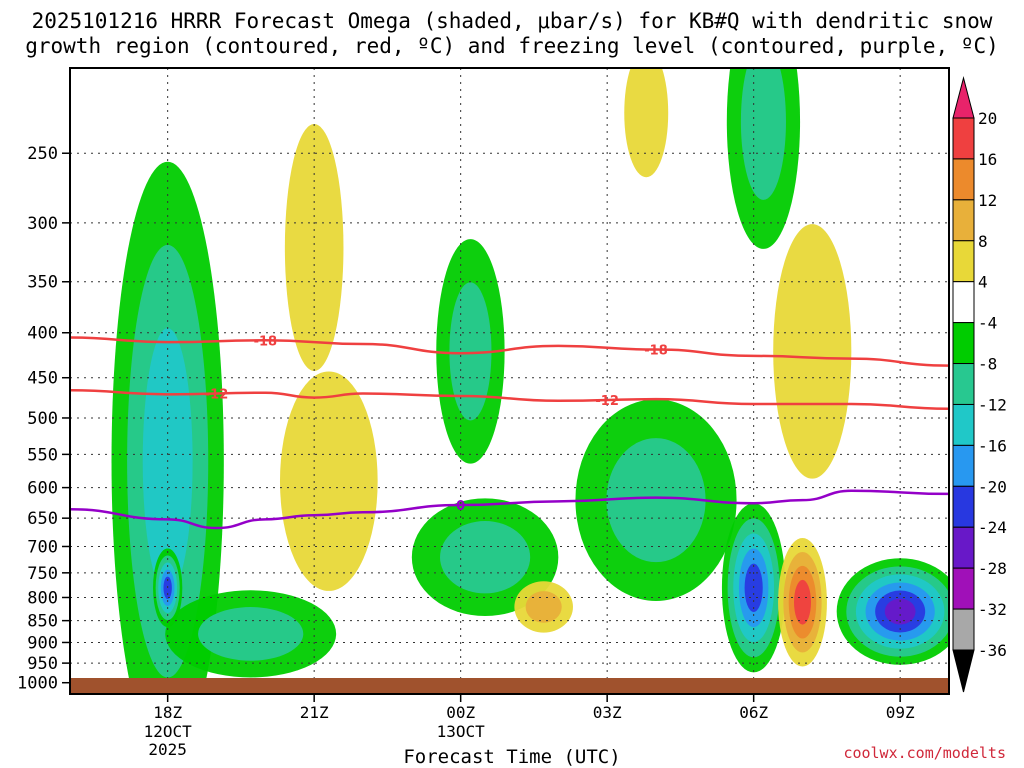  What do you see at coordinates (42, 622) in the screenshot?
I see `y-tick-label-850: 850` at bounding box center [42, 622].